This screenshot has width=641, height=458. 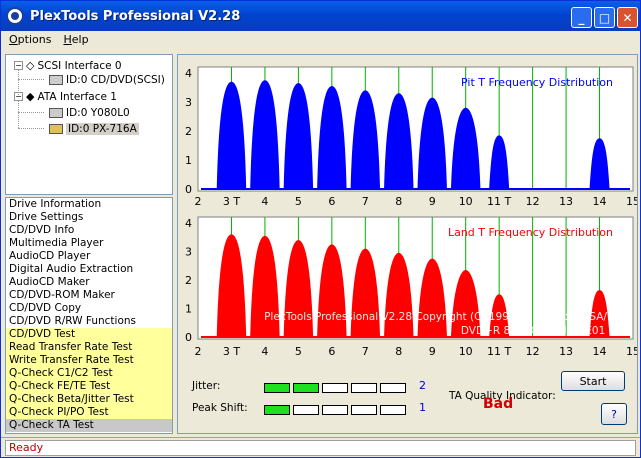 What do you see at coordinates (537, 82) in the screenshot?
I see `chart-title: Pit T Frequency Distribution` at bounding box center [537, 82].